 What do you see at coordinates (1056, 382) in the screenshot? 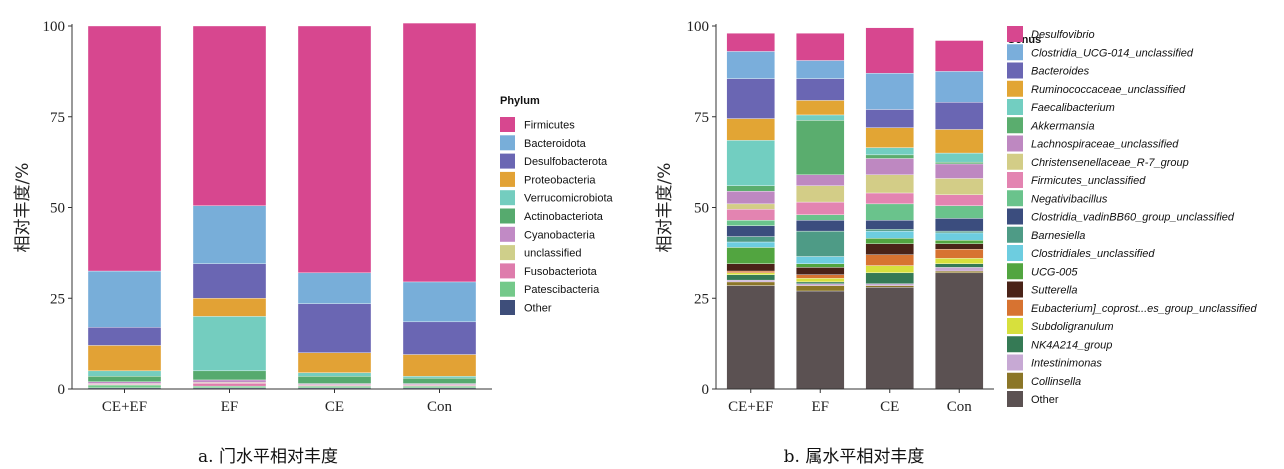
I see `legend-label: Collinsella` at bounding box center [1056, 382].